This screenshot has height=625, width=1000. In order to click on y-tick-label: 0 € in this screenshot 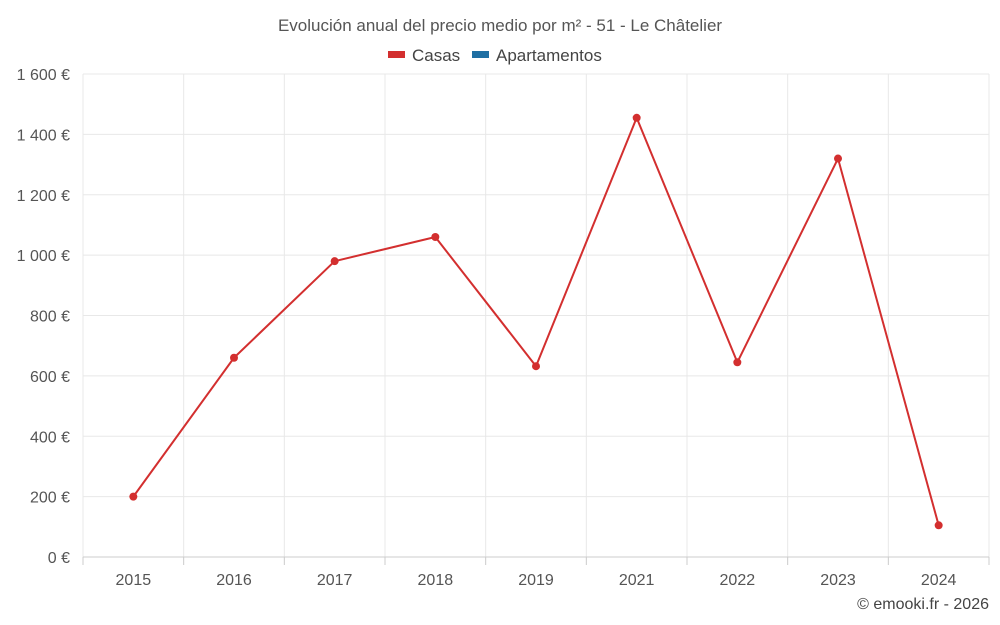, I will do `click(59, 558)`.